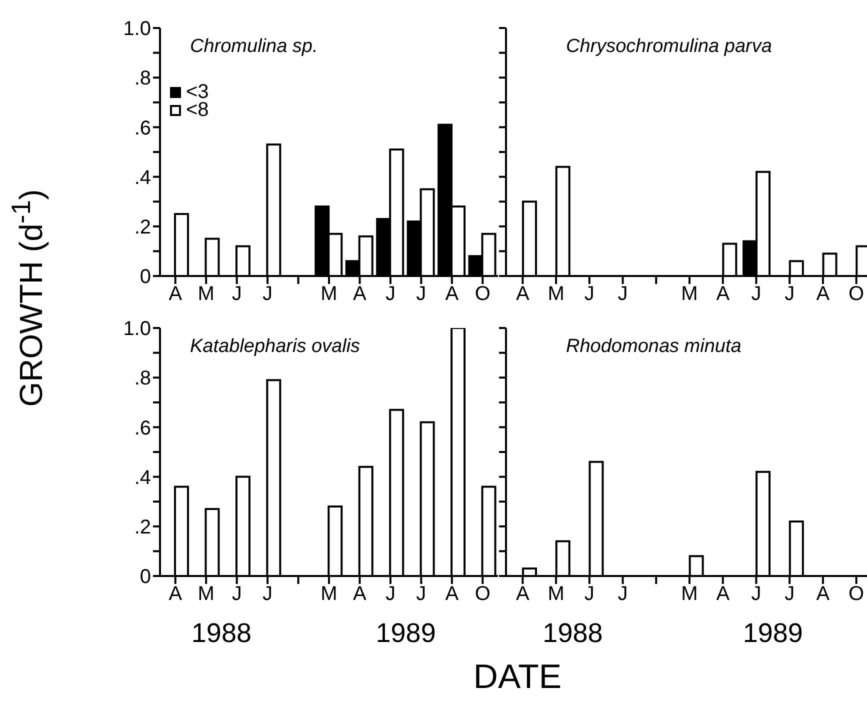 This screenshot has height=707, width=867. What do you see at coordinates (654, 347) in the screenshot?
I see `chart-title: Rhodomonas minuta` at bounding box center [654, 347].